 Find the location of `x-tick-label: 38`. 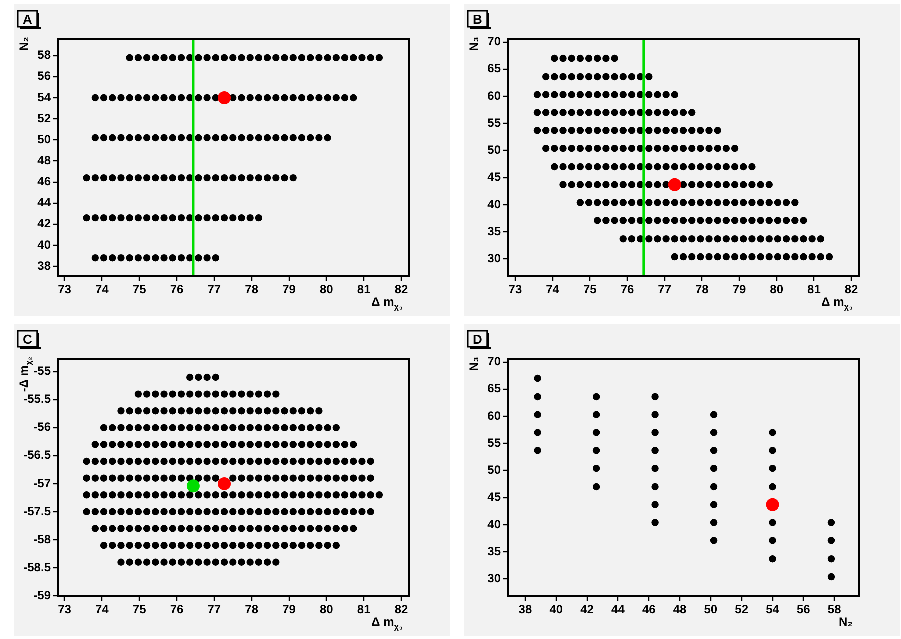

x-tick-label: 38 is located at coordinates (525, 609).